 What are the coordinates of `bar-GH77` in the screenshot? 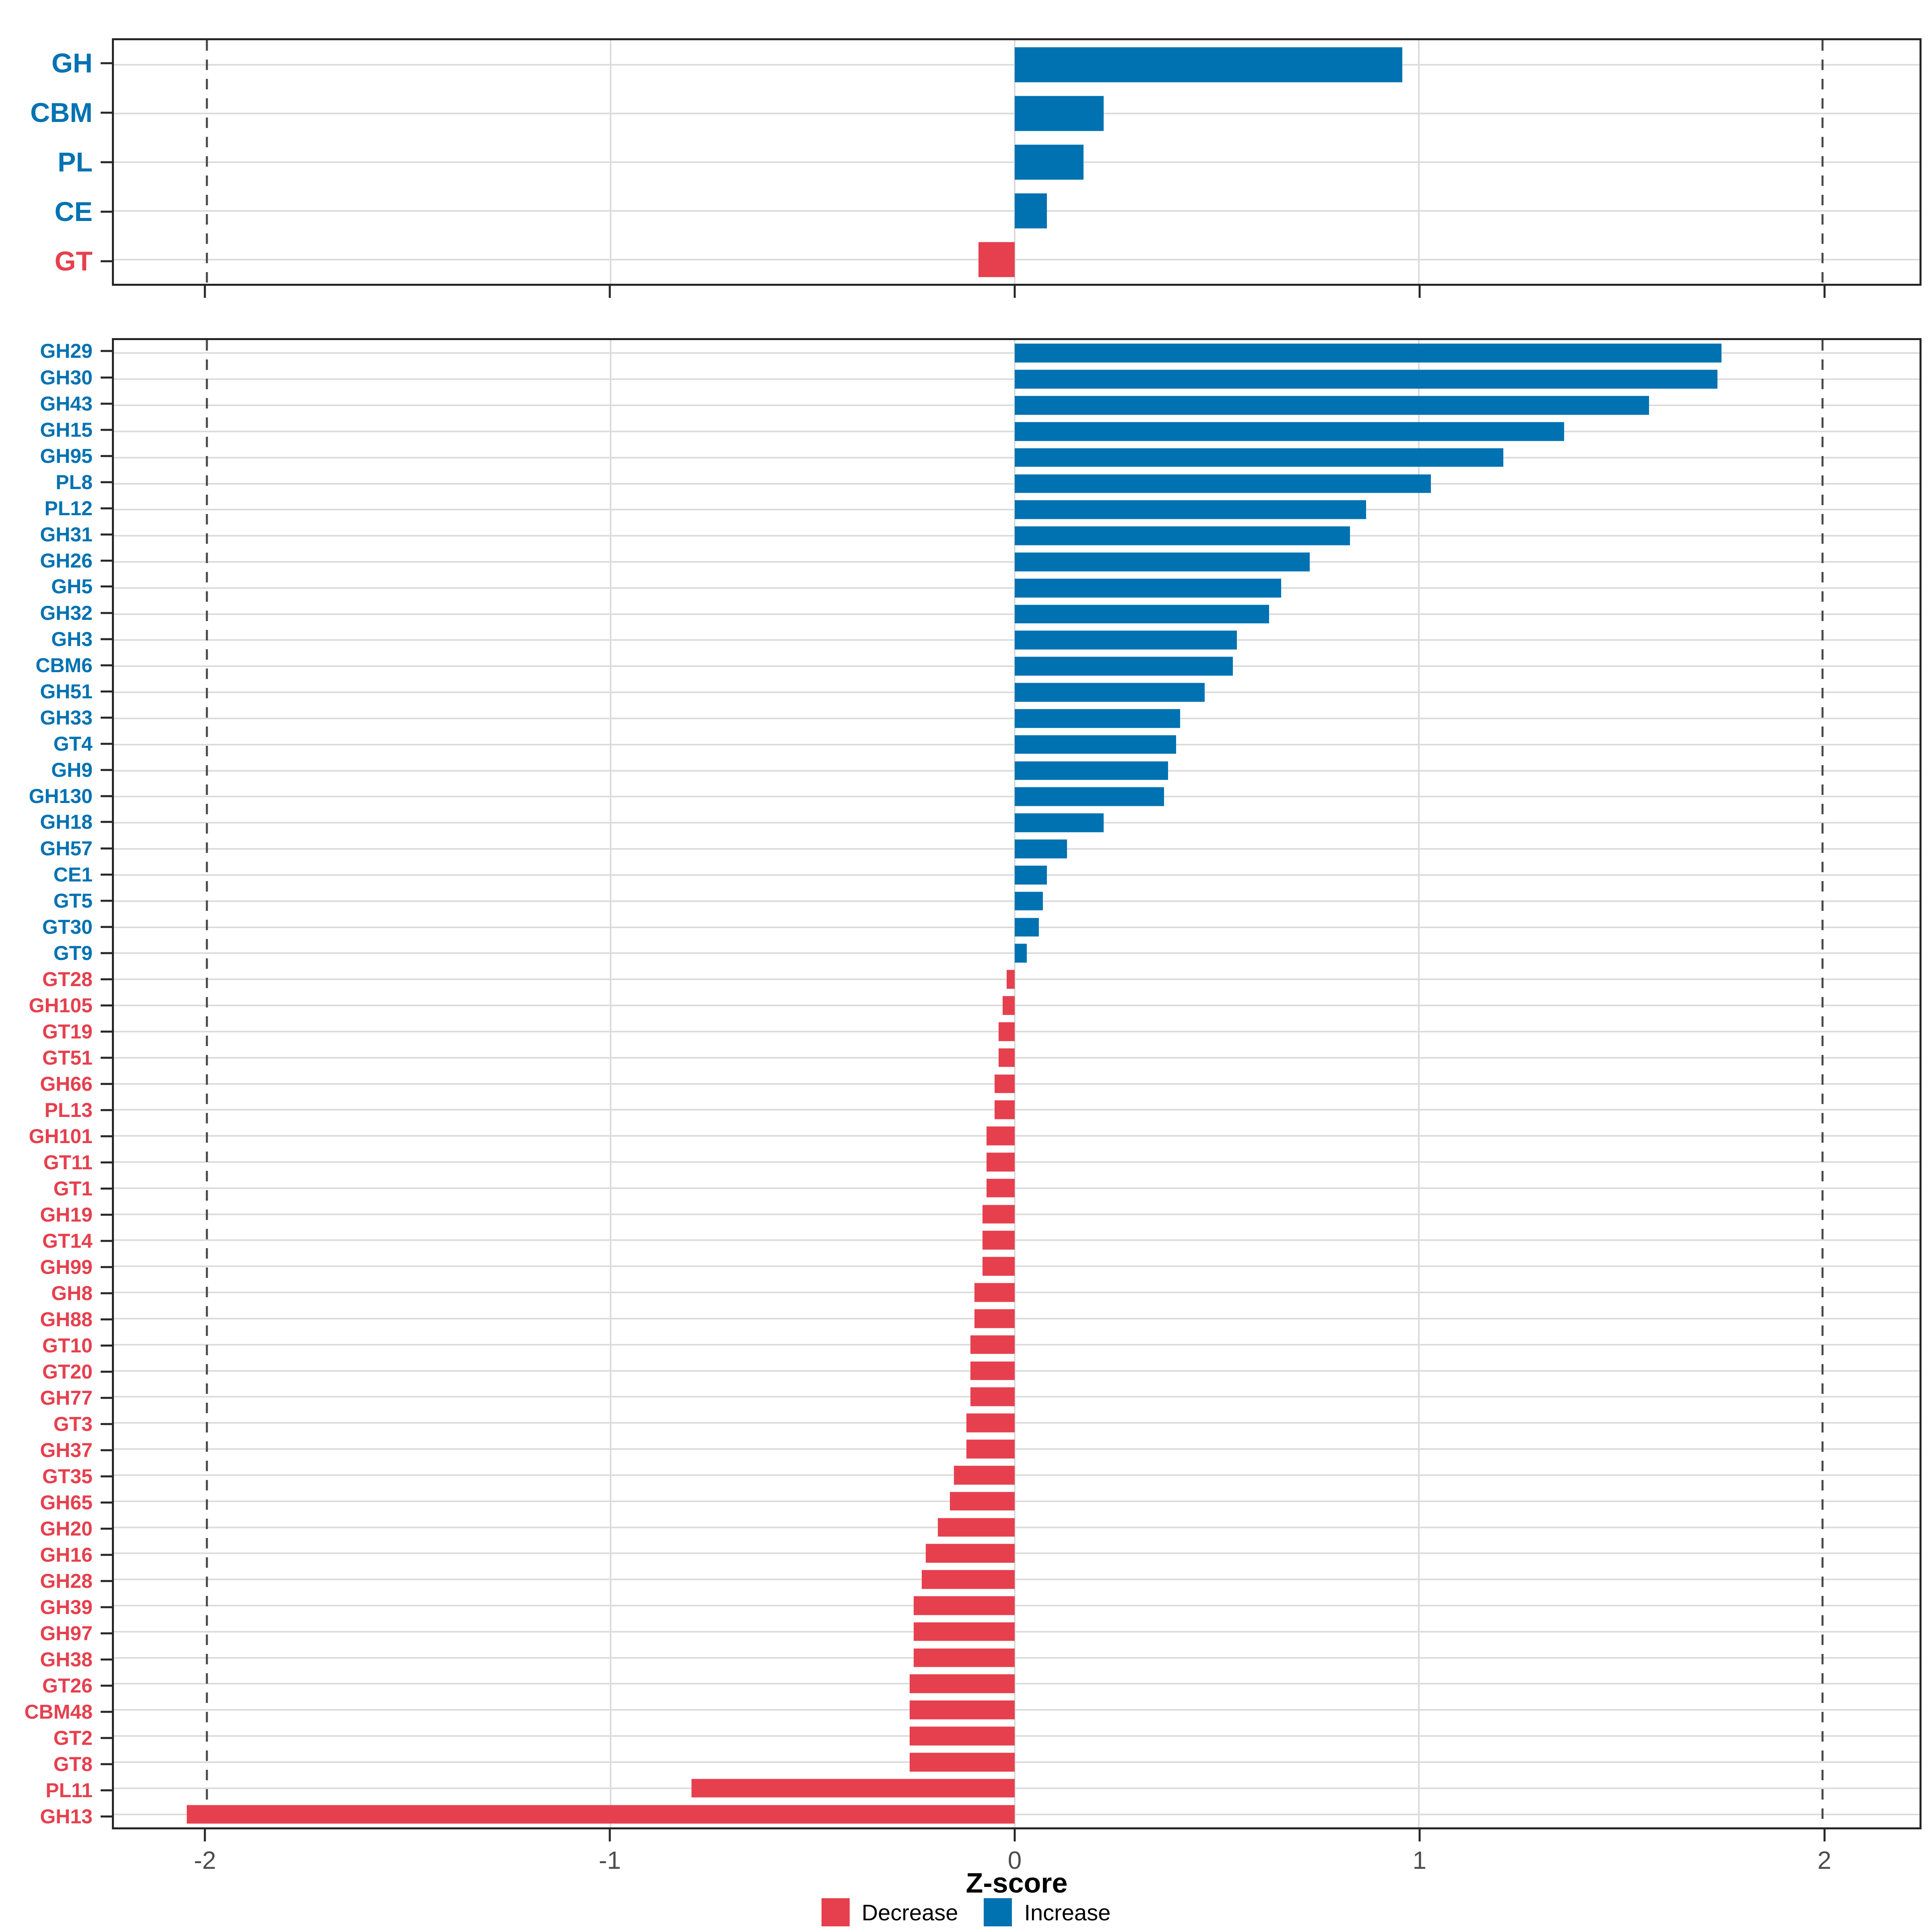 It's located at (992, 1396).